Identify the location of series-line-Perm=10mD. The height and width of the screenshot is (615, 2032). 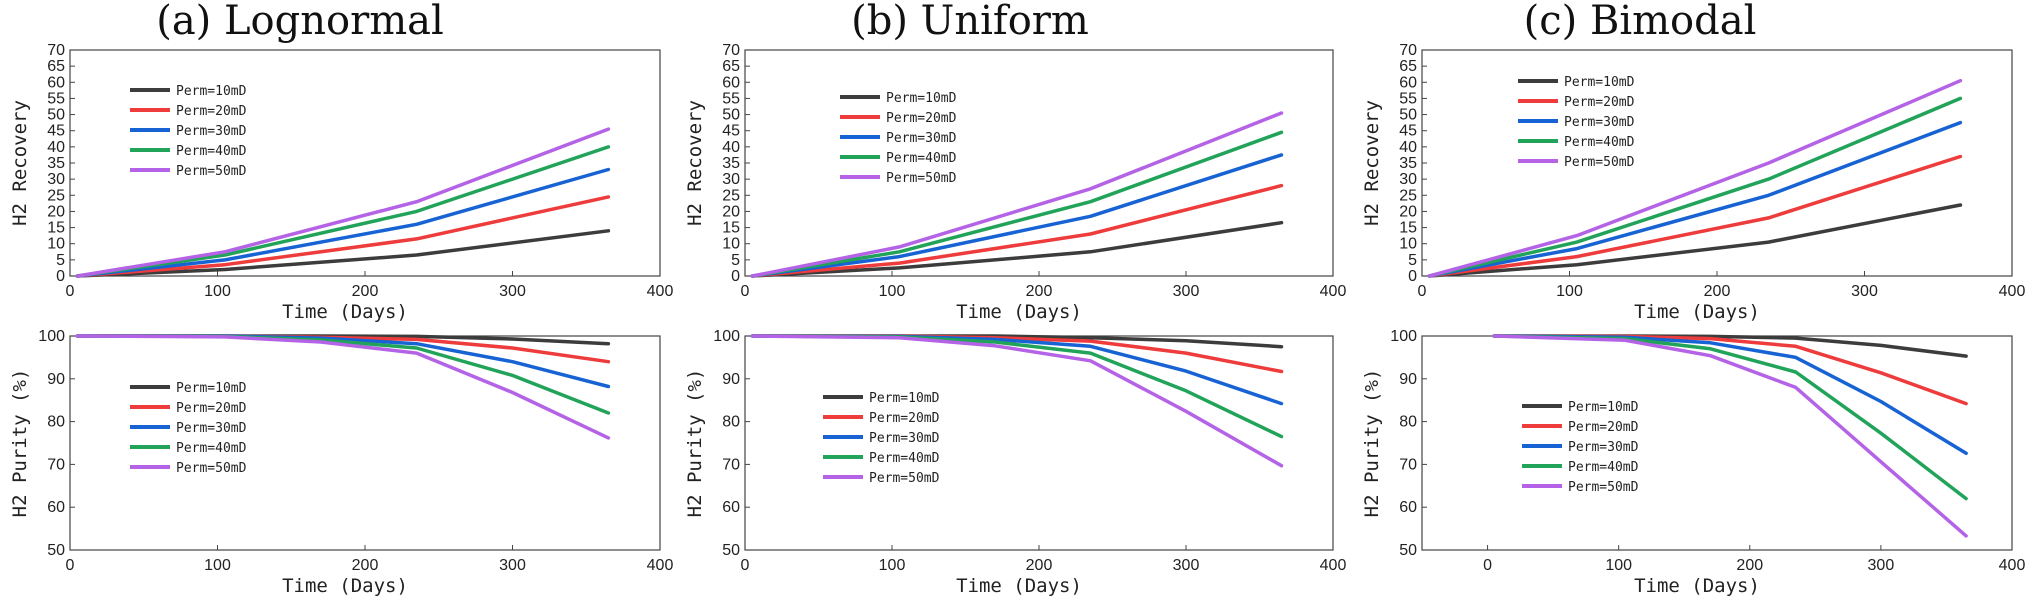
(343, 253).